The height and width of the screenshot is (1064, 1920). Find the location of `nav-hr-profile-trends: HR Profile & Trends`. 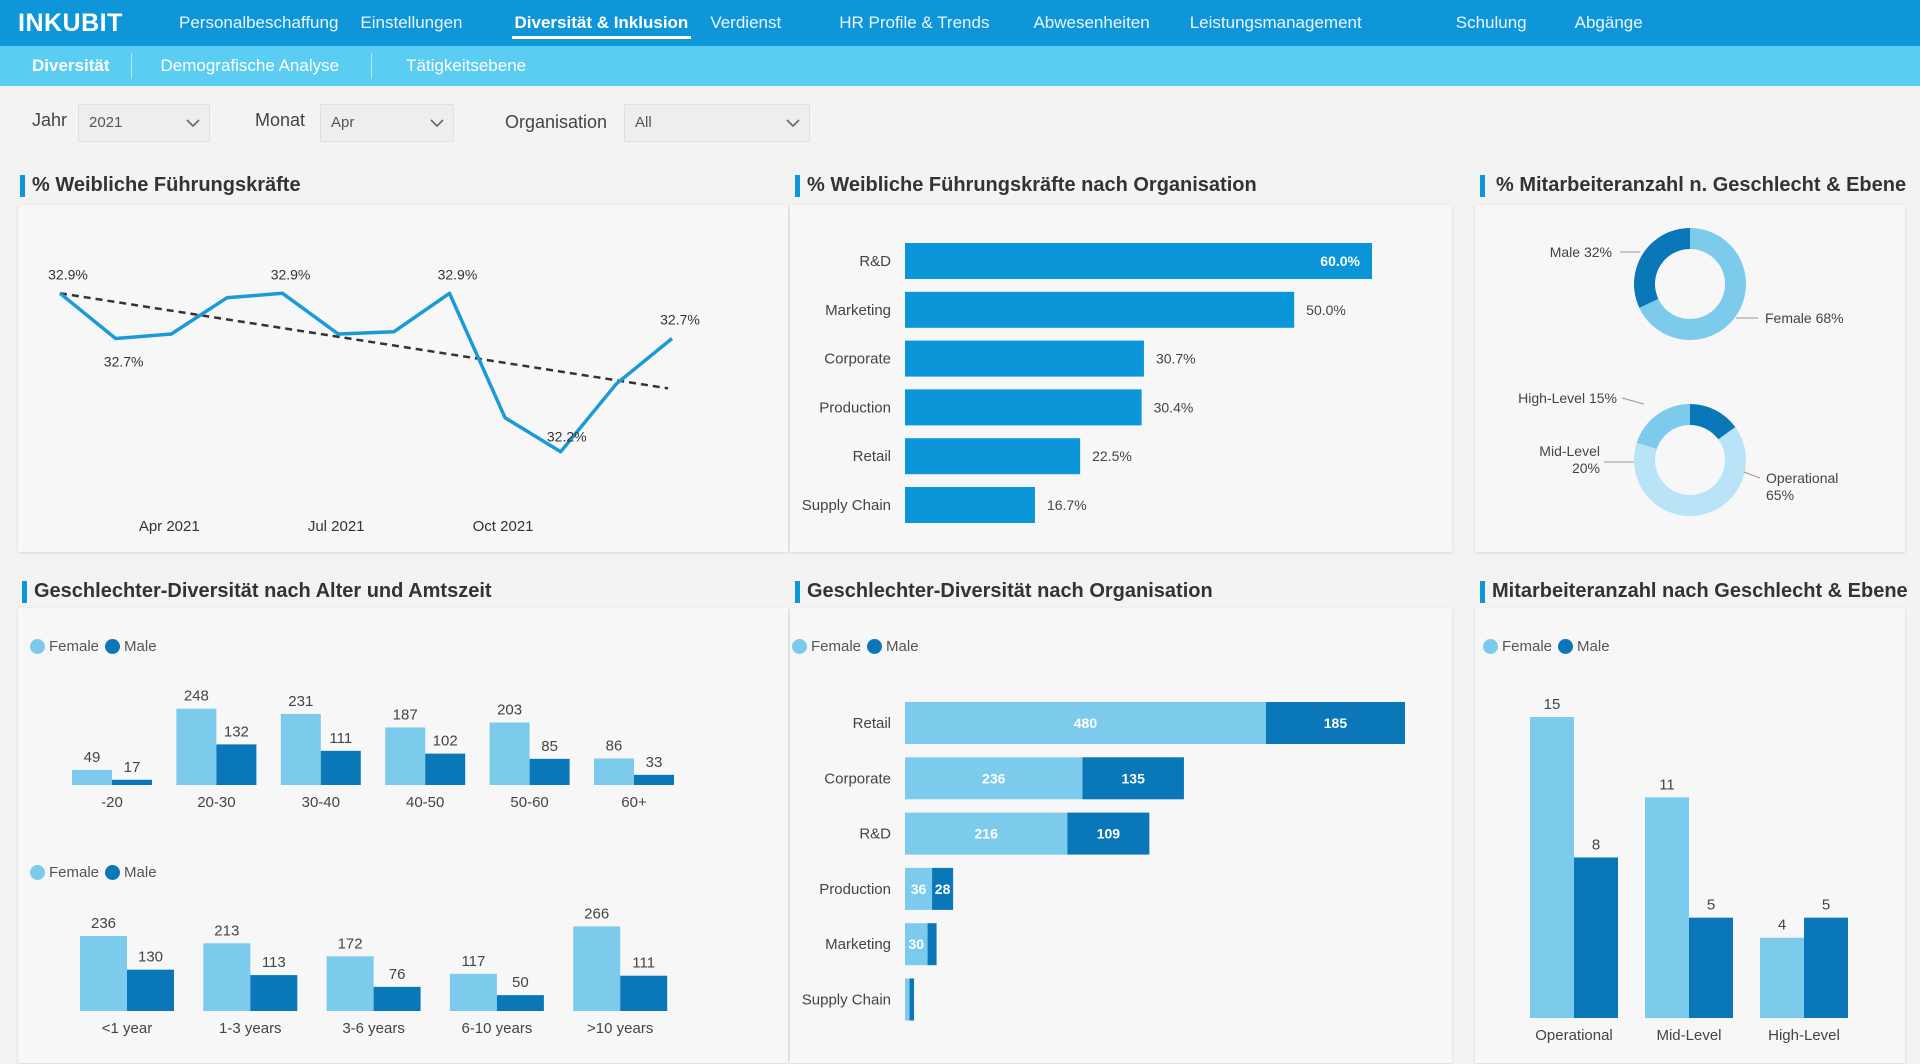

nav-hr-profile-trends: HR Profile & Trends is located at coordinates (914, 22).